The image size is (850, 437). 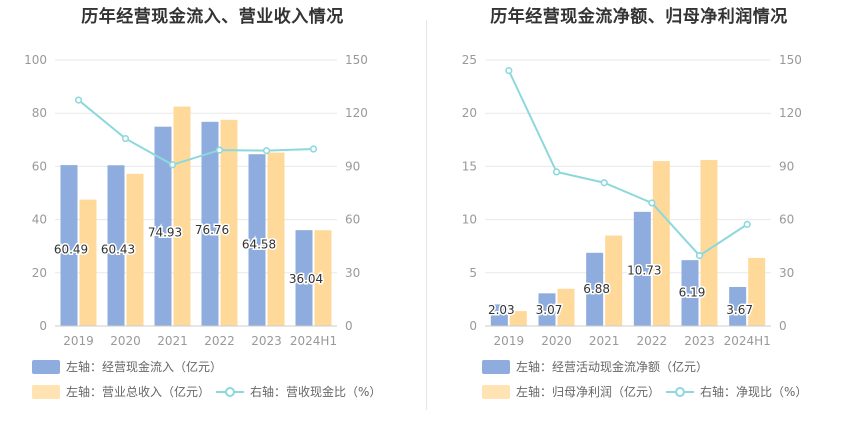 What do you see at coordinates (612, 367) in the screenshot?
I see `legend-label: 左轴：经营活动现金流净额（亿元）` at bounding box center [612, 367].